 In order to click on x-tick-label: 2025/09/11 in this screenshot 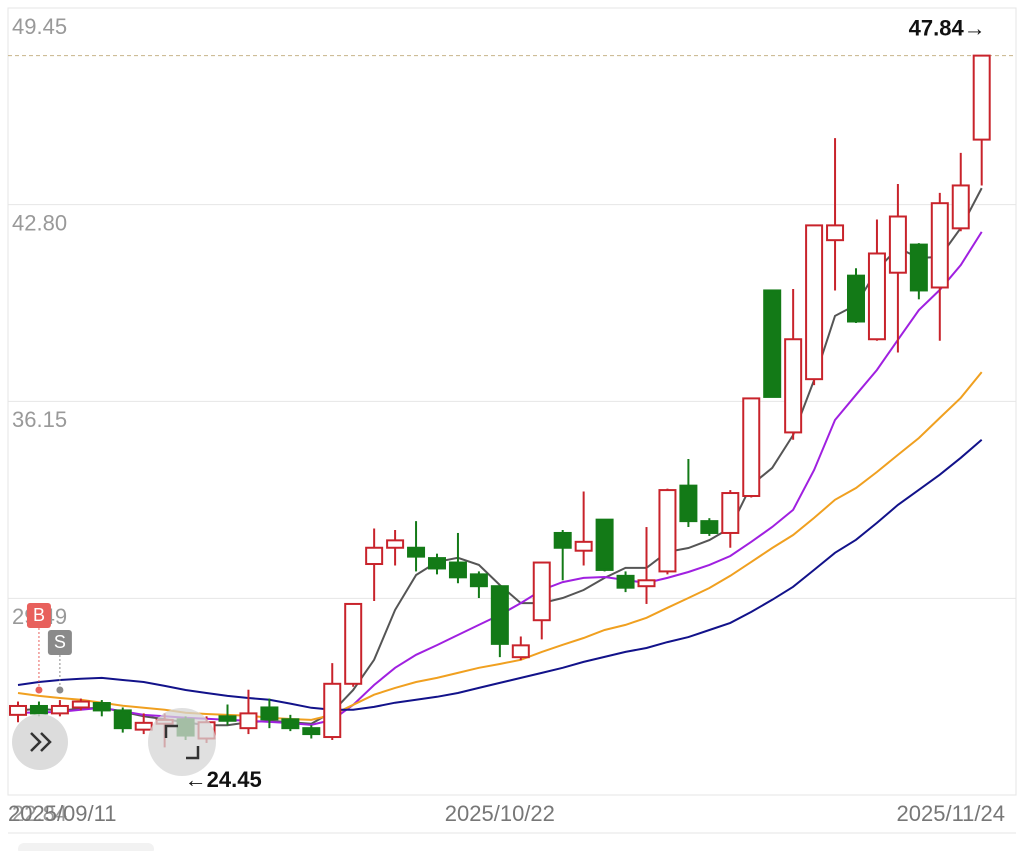, I will do `click(62, 813)`.